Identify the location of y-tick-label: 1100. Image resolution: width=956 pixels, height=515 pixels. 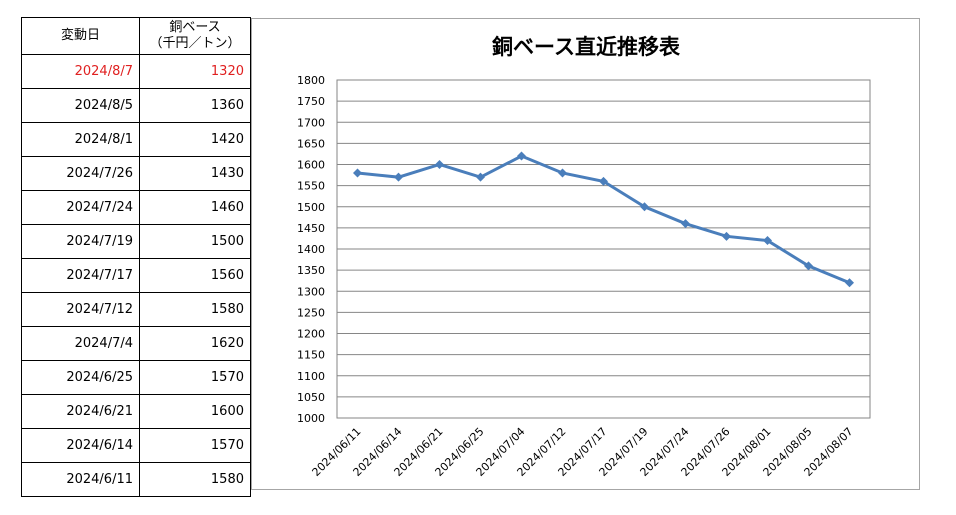
(311, 376).